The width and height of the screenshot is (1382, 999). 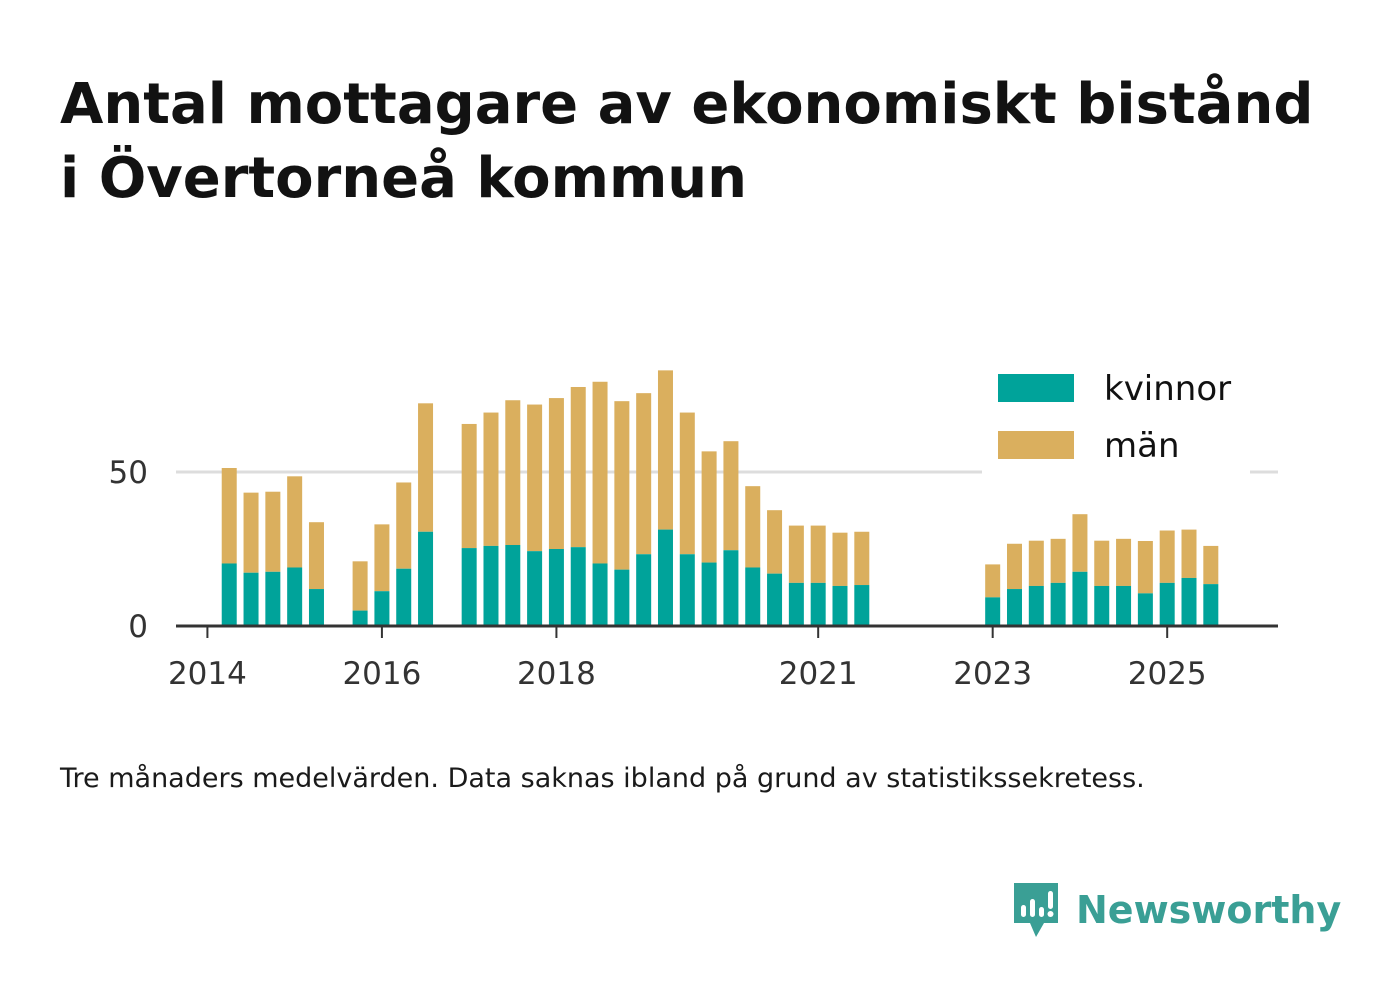 What do you see at coordinates (207, 674) in the screenshot?
I see `x-tick-label-2014: 2014` at bounding box center [207, 674].